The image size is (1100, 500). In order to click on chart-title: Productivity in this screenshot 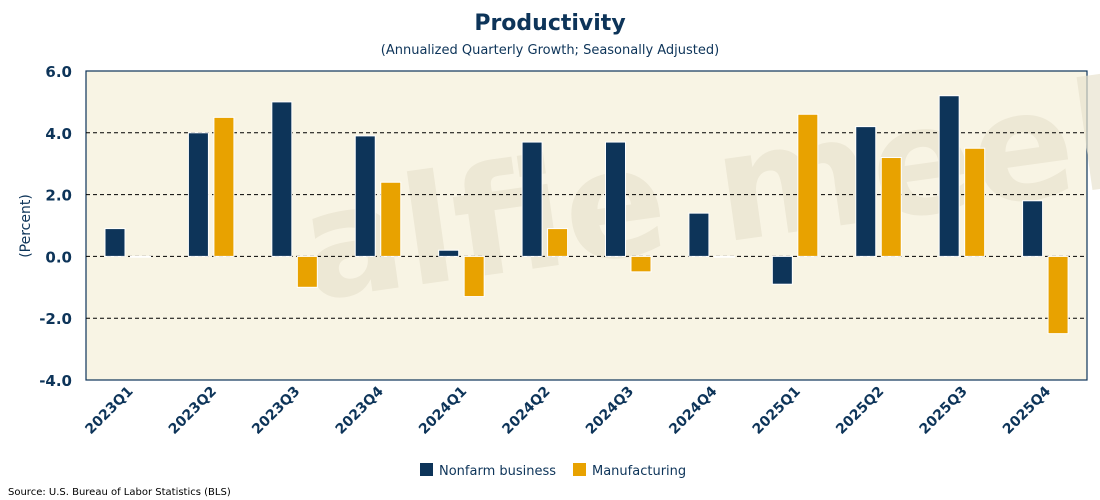, I will do `click(549, 23)`.